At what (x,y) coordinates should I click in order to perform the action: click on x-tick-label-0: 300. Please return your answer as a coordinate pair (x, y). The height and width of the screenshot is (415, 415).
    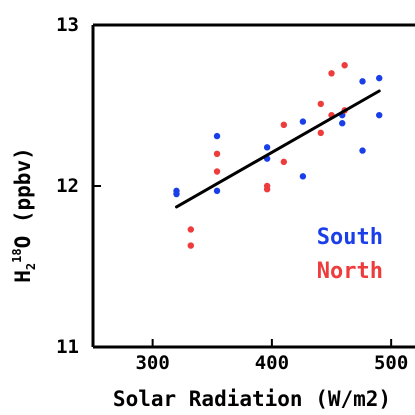
    Looking at the image, I should click on (152, 363).